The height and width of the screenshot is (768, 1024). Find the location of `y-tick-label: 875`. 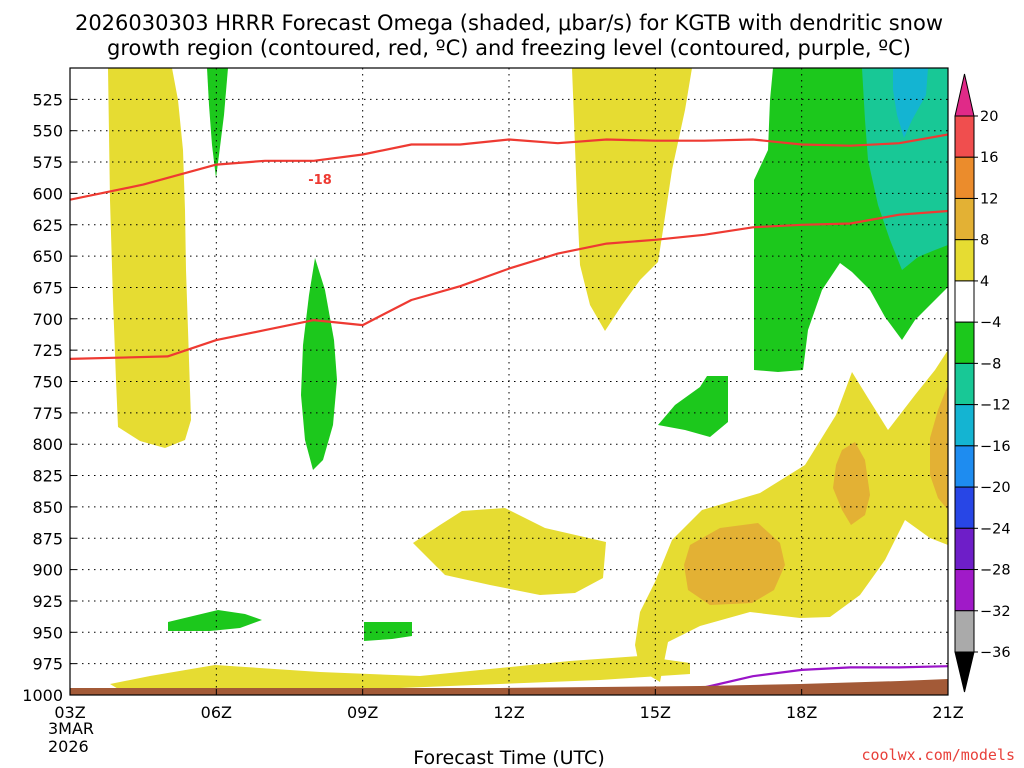

y-tick-label: 875 is located at coordinates (47, 538).